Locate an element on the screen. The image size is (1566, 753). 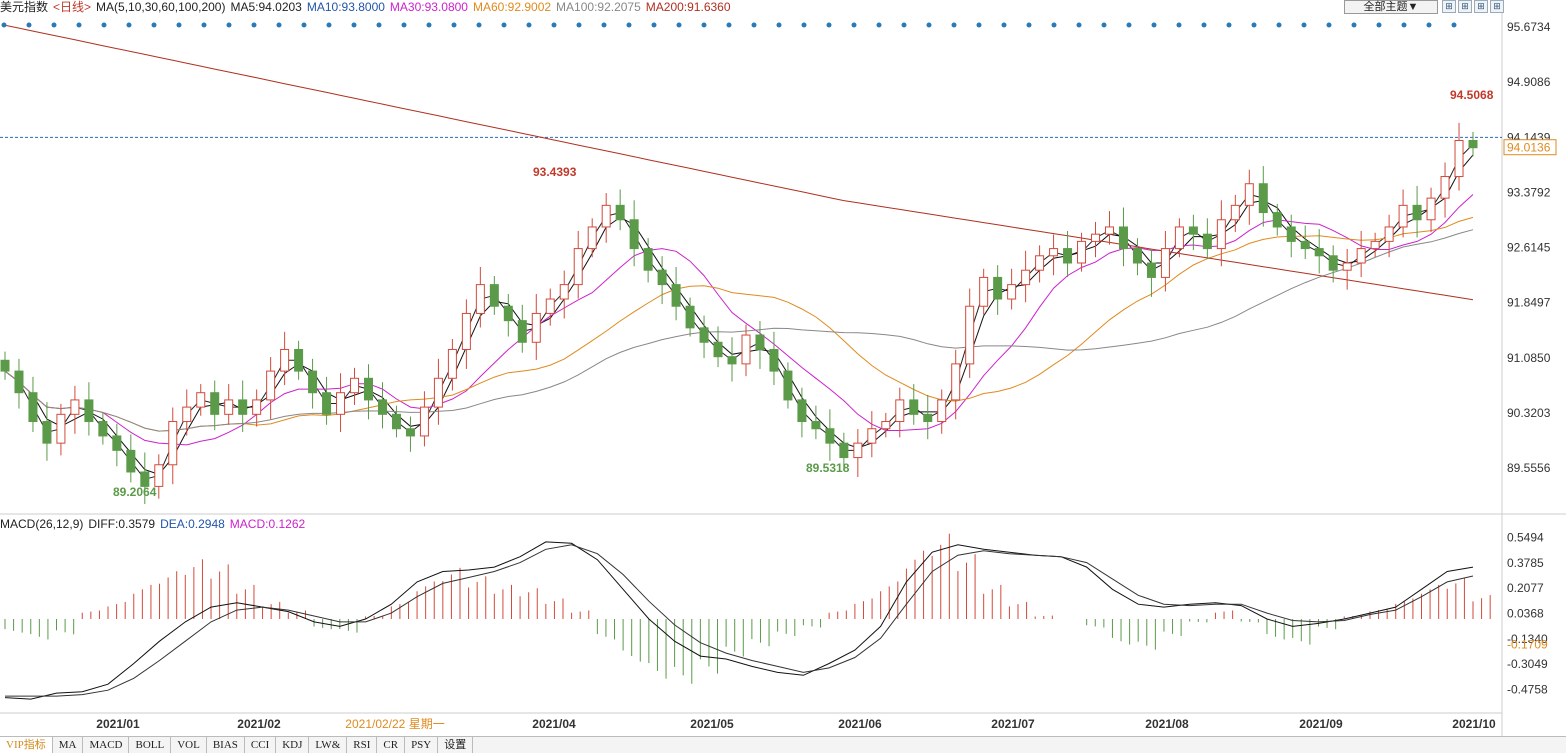
tab-bias: BIAS is located at coordinates (226, 745).